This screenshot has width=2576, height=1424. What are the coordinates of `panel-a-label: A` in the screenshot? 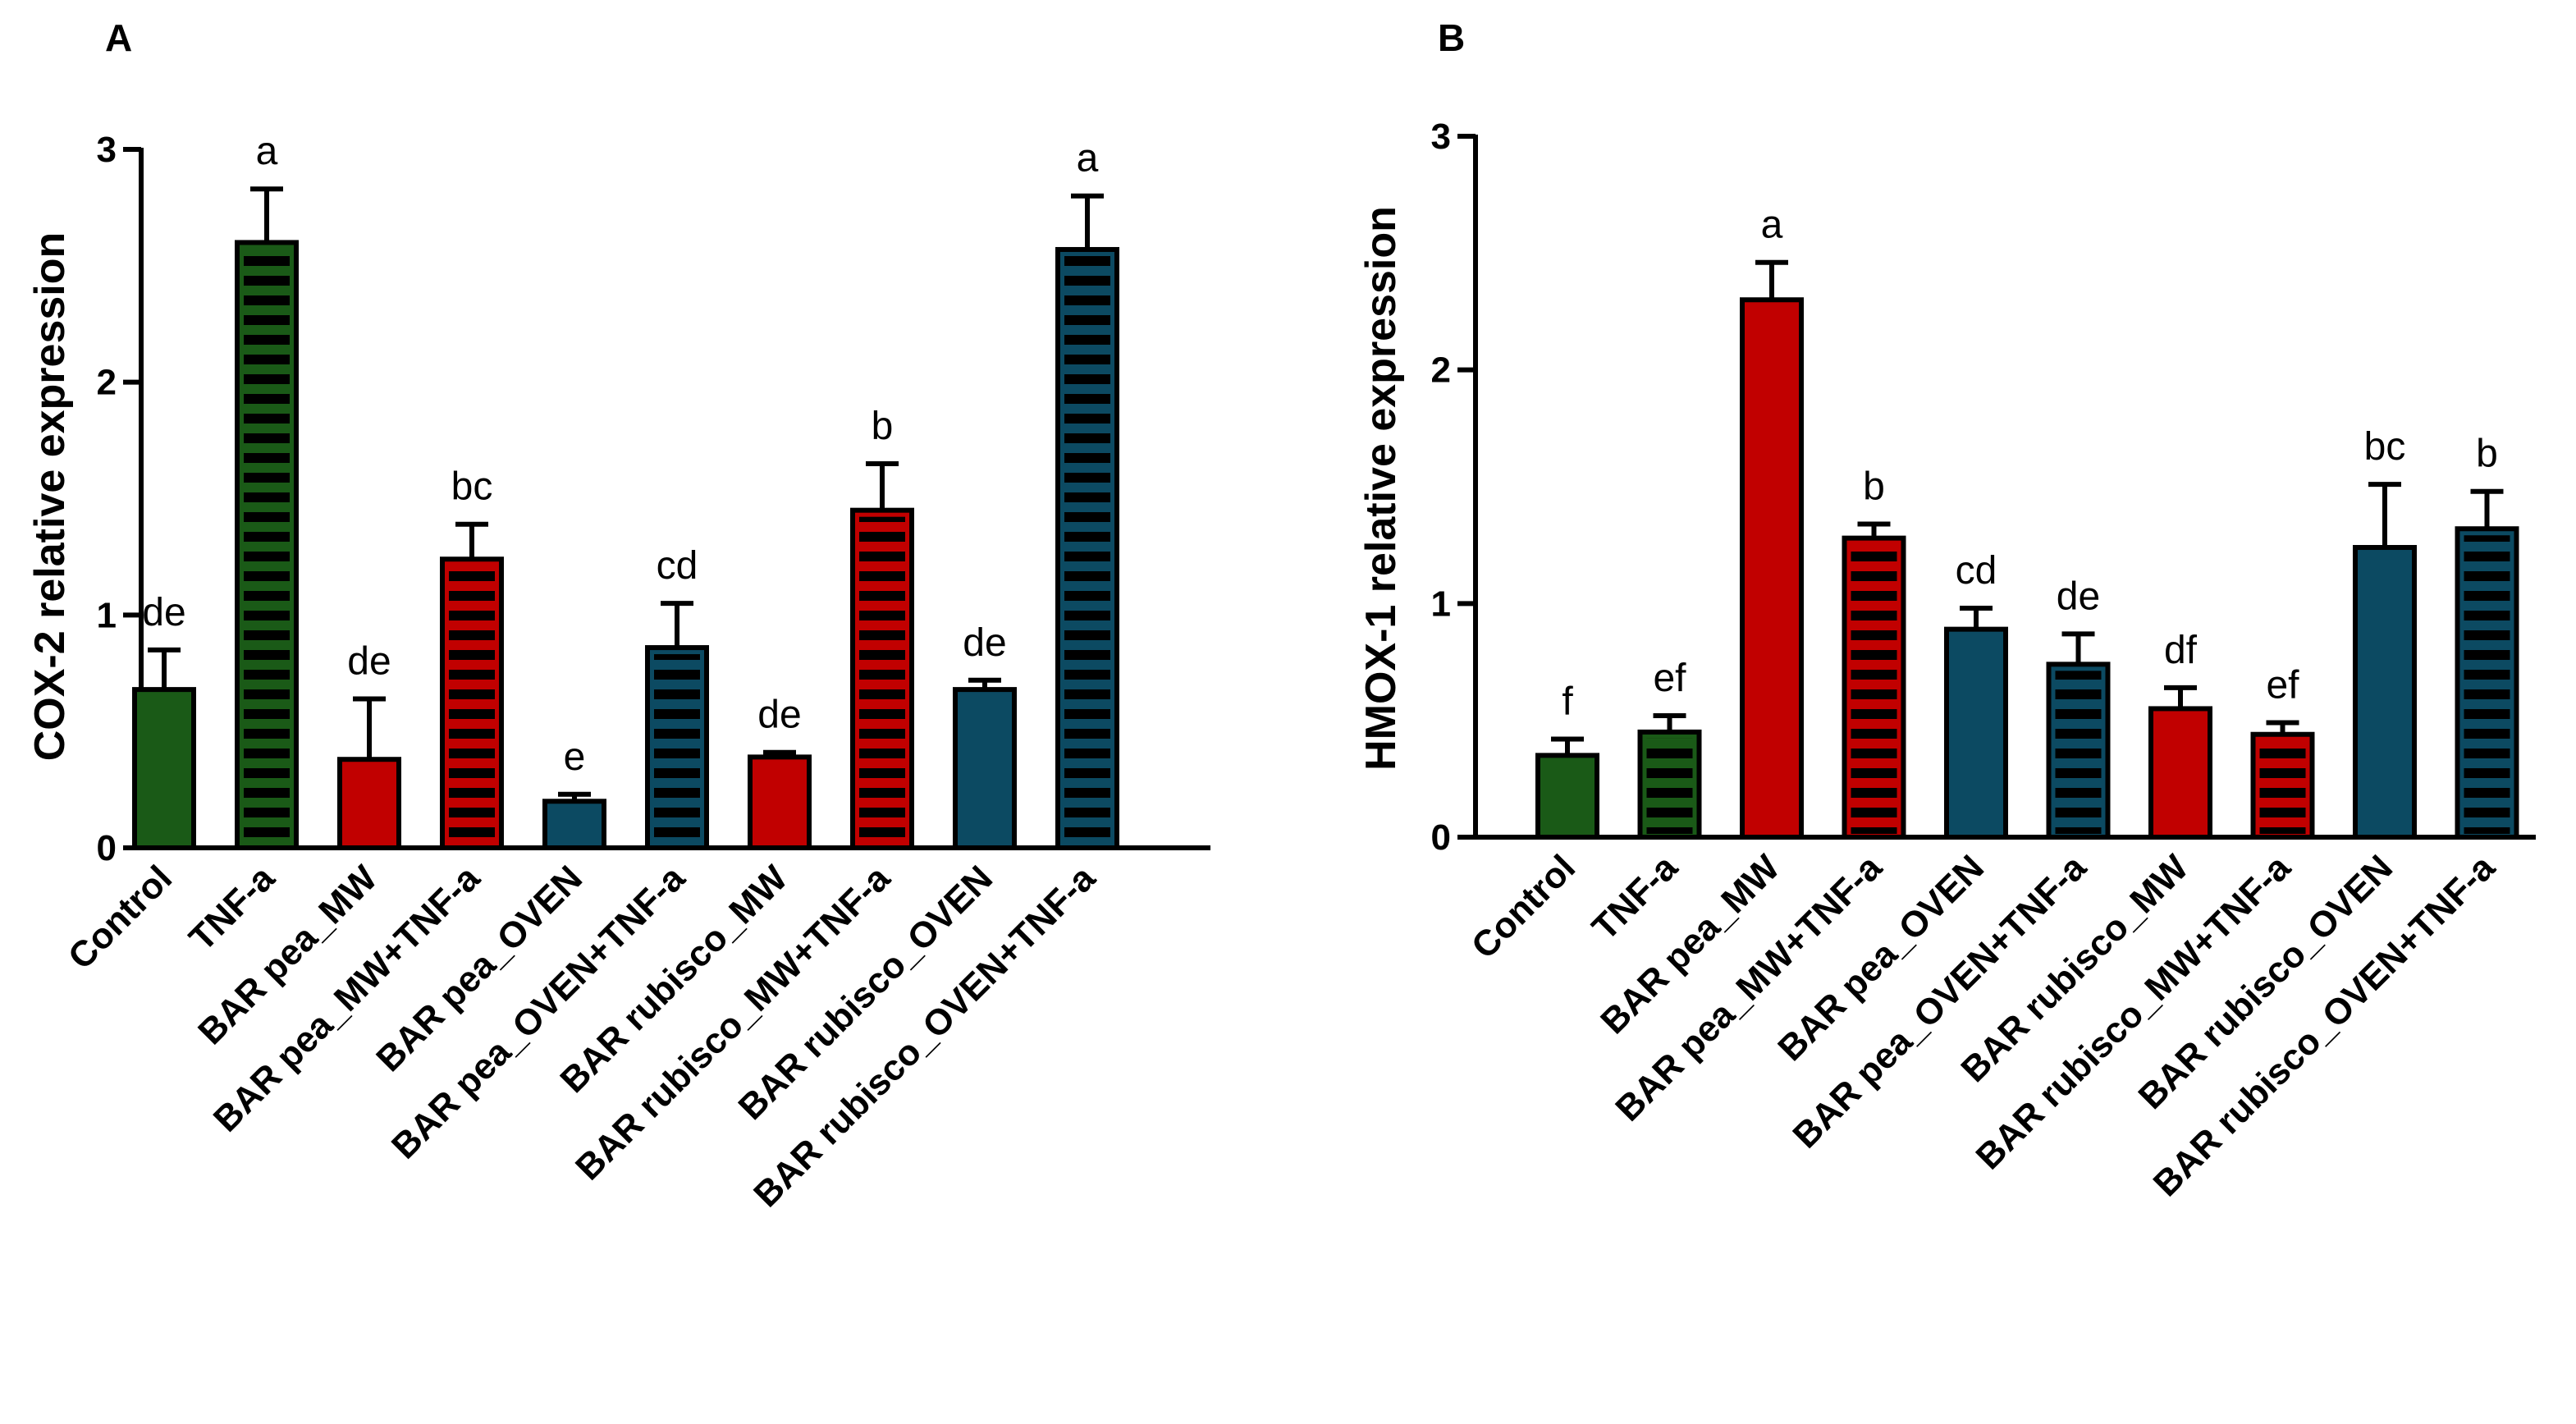 It's located at (118, 37).